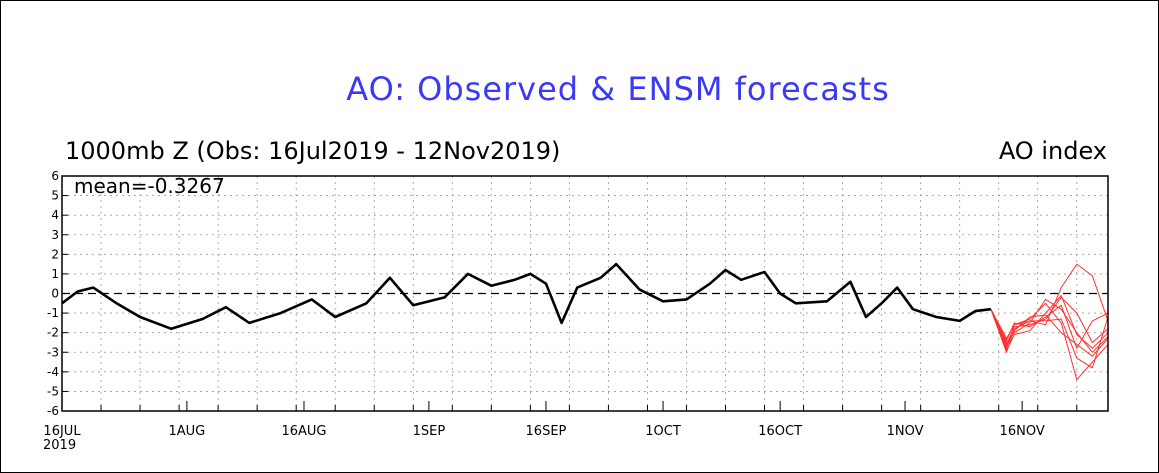 The height and width of the screenshot is (473, 1159). What do you see at coordinates (55, 215) in the screenshot?
I see `y-tick-label: 4` at bounding box center [55, 215].